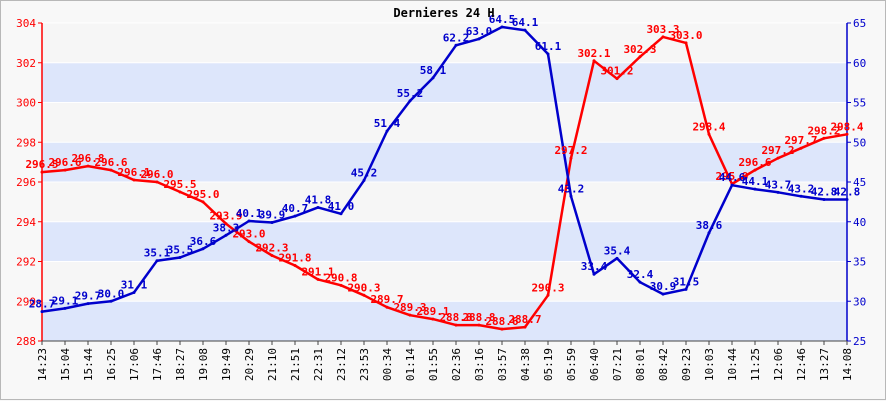 The width and height of the screenshot is (886, 401). What do you see at coordinates (271, 248) in the screenshot?
I see `data-label: 292.3` at bounding box center [271, 248].